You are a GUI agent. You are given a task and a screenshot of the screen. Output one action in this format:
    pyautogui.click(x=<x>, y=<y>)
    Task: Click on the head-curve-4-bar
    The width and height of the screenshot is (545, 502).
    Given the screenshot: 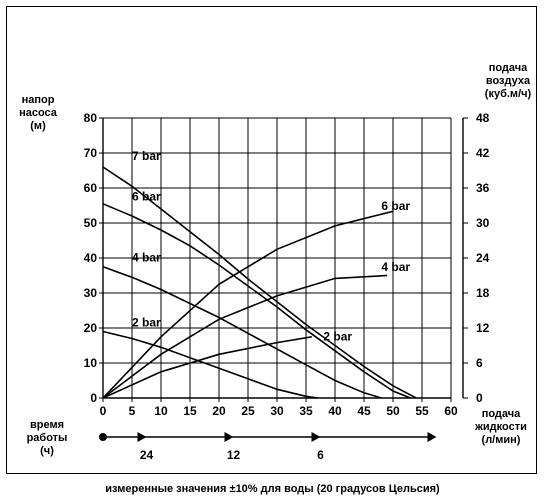 What is the action you would take?
    pyautogui.click(x=242, y=332)
    